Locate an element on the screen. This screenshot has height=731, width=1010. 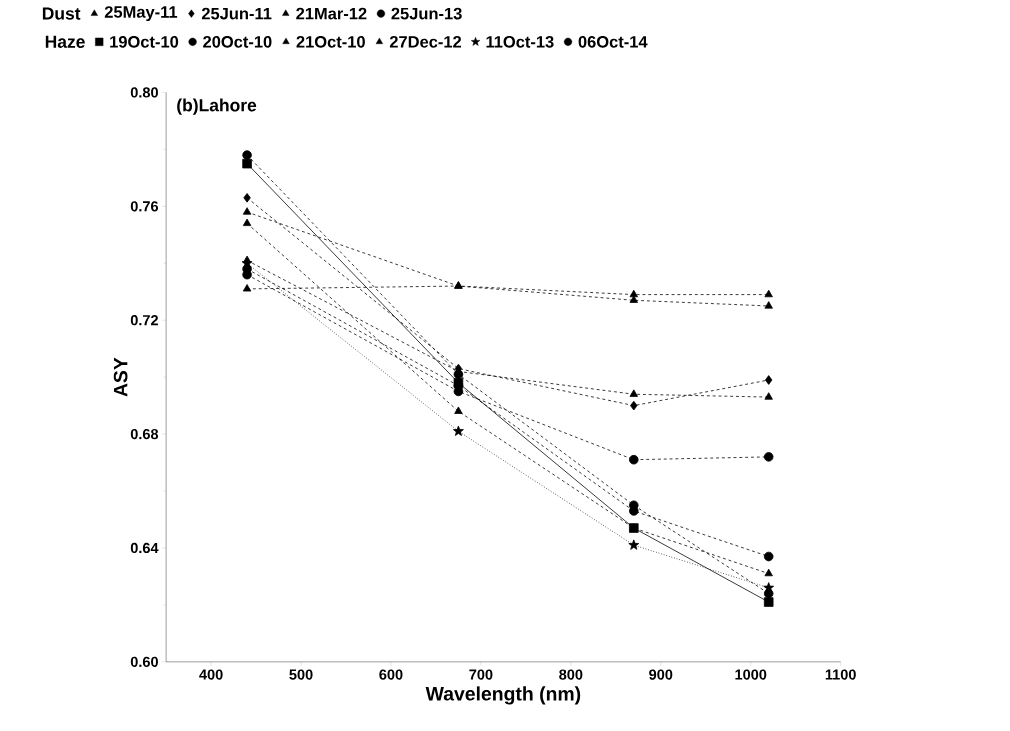
x-tick-label: 700 is located at coordinates (481, 674).